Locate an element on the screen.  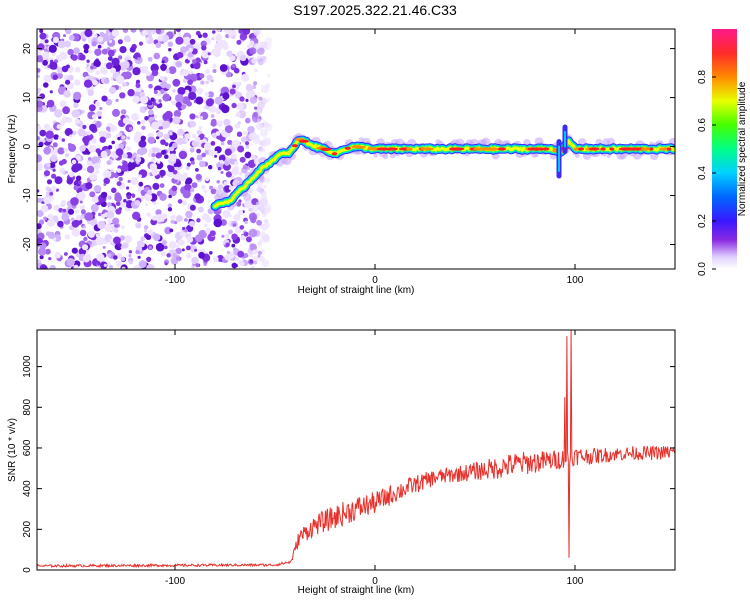
ridge-halo is located at coordinates (385, 156).